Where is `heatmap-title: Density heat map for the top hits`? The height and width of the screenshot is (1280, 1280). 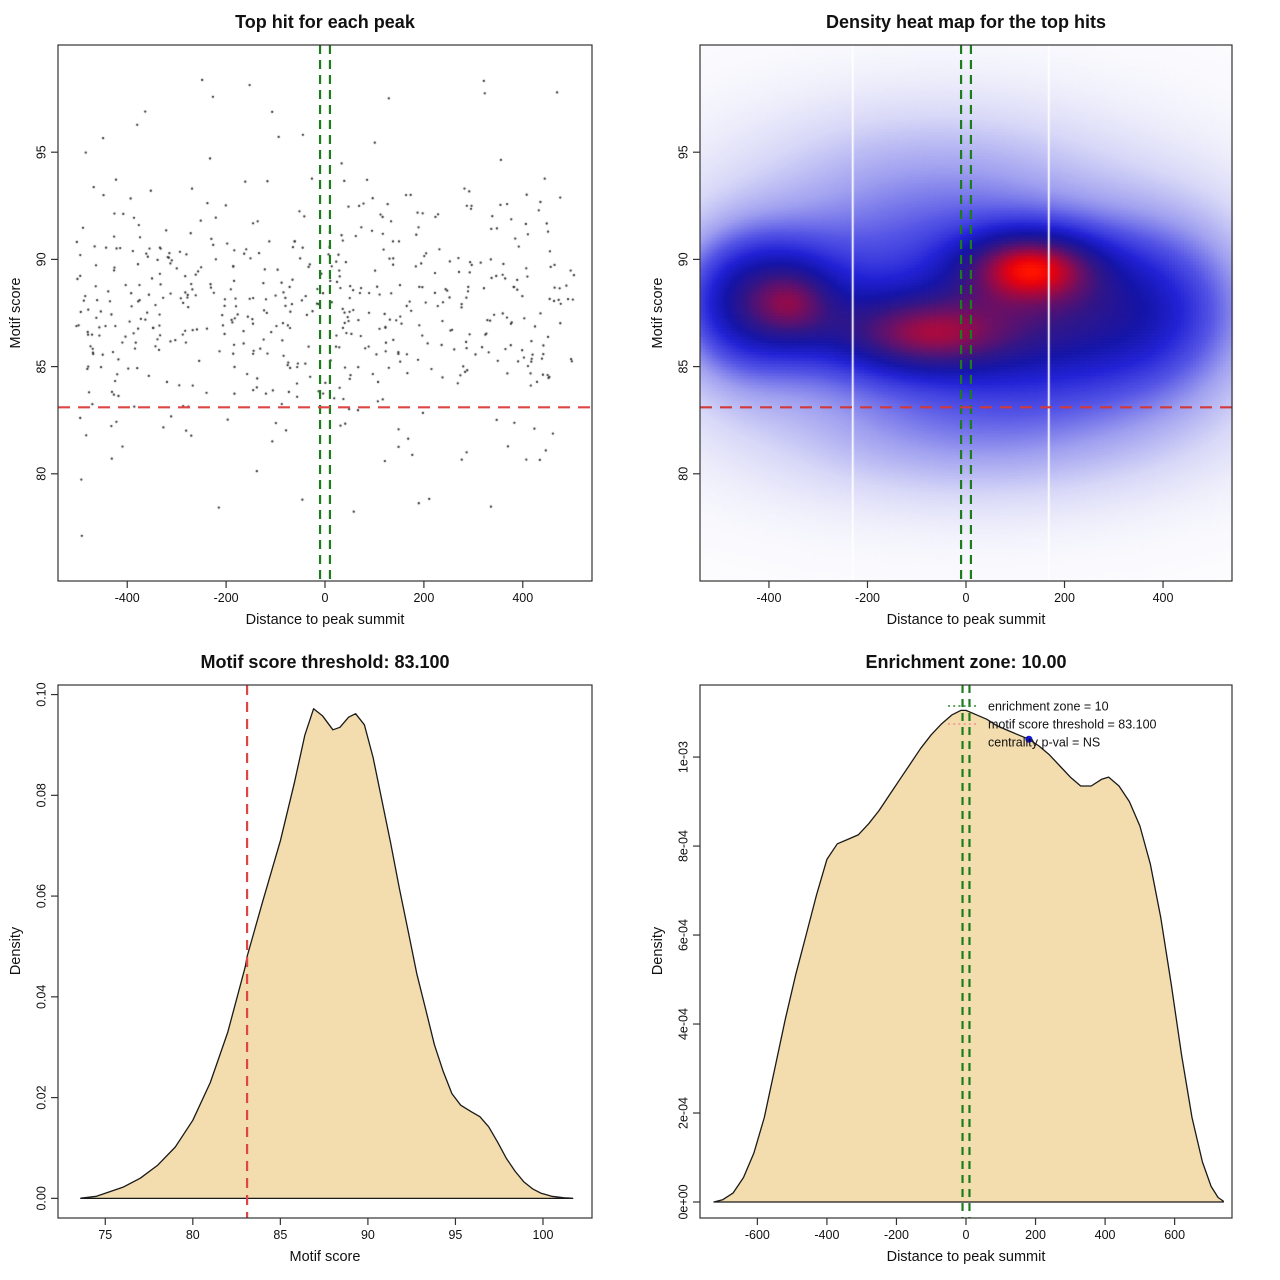
heatmap-title: Density heat map for the top hits is located at coordinates (966, 22).